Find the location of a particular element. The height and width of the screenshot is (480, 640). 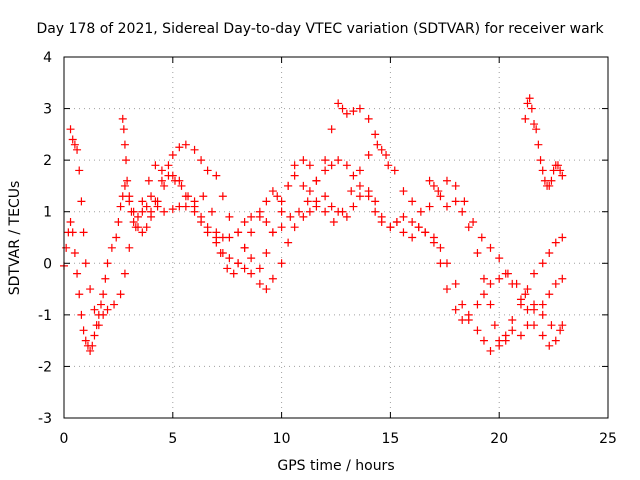

series-track-f is located at coordinates (544, 142).